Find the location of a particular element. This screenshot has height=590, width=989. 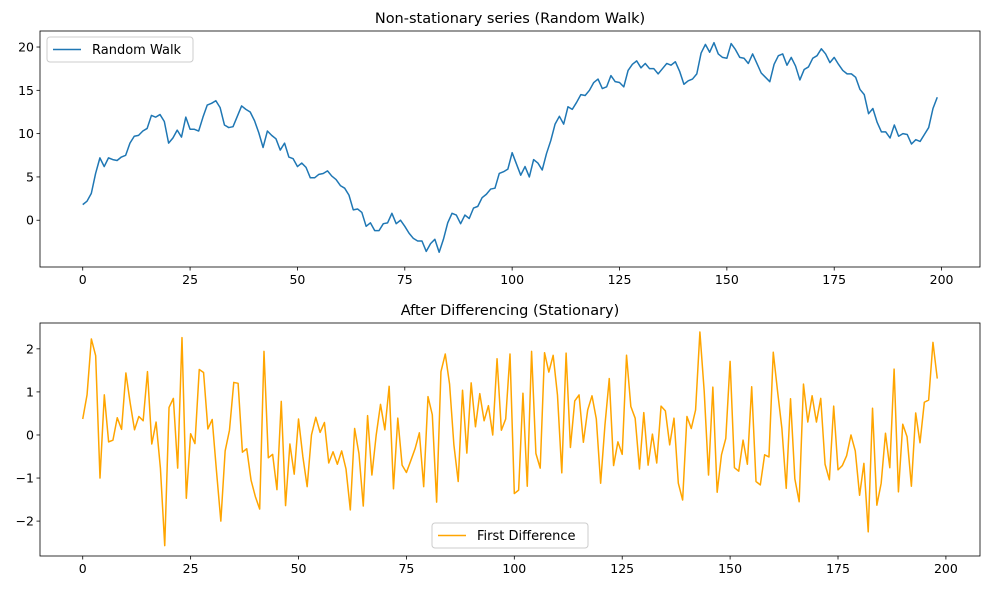

random-walk-title: Non-stationary series (Random Walk) is located at coordinates (510, 19).